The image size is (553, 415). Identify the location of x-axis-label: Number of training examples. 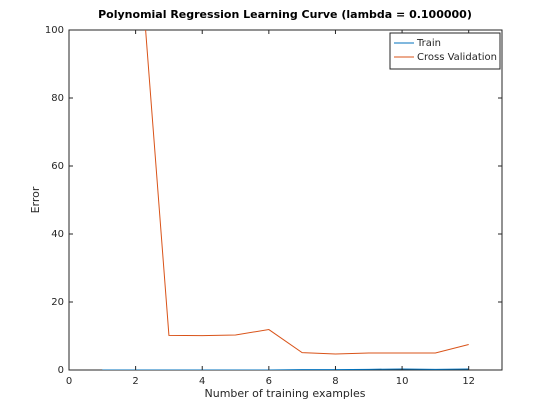
(285, 393).